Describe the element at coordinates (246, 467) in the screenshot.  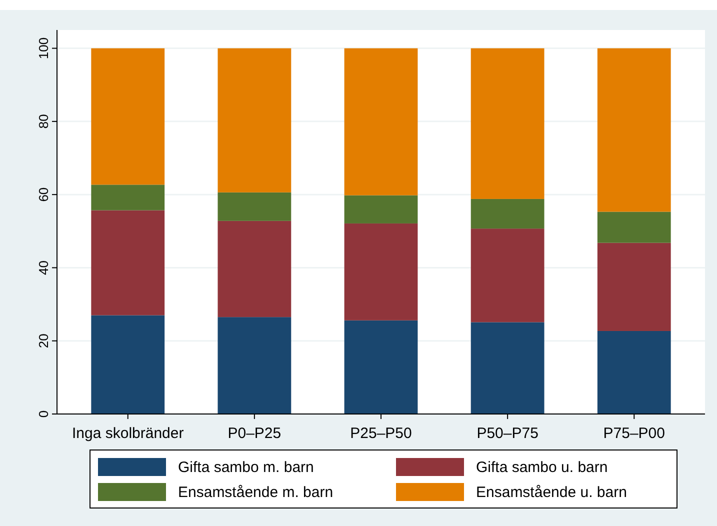
I see `legend-label: Gifta sambo m. barn` at that location.